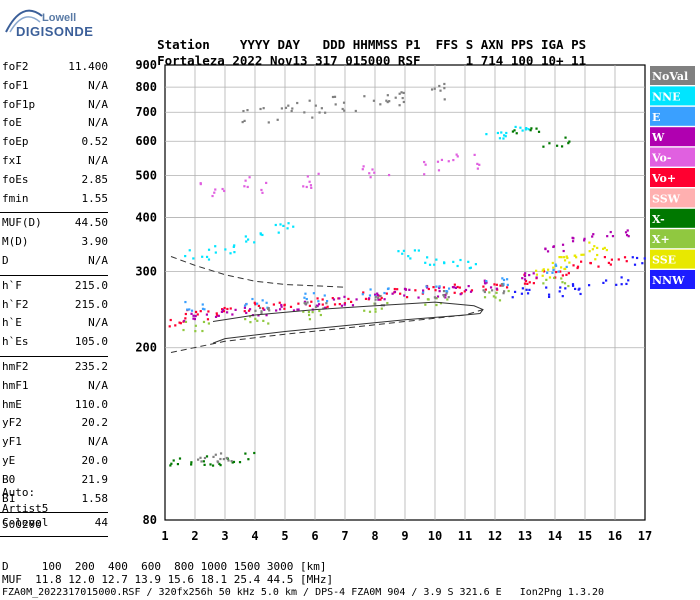 The image size is (700, 600). Describe the element at coordinates (522, 44) in the screenshot. I see `header-label: PPS` at that location.